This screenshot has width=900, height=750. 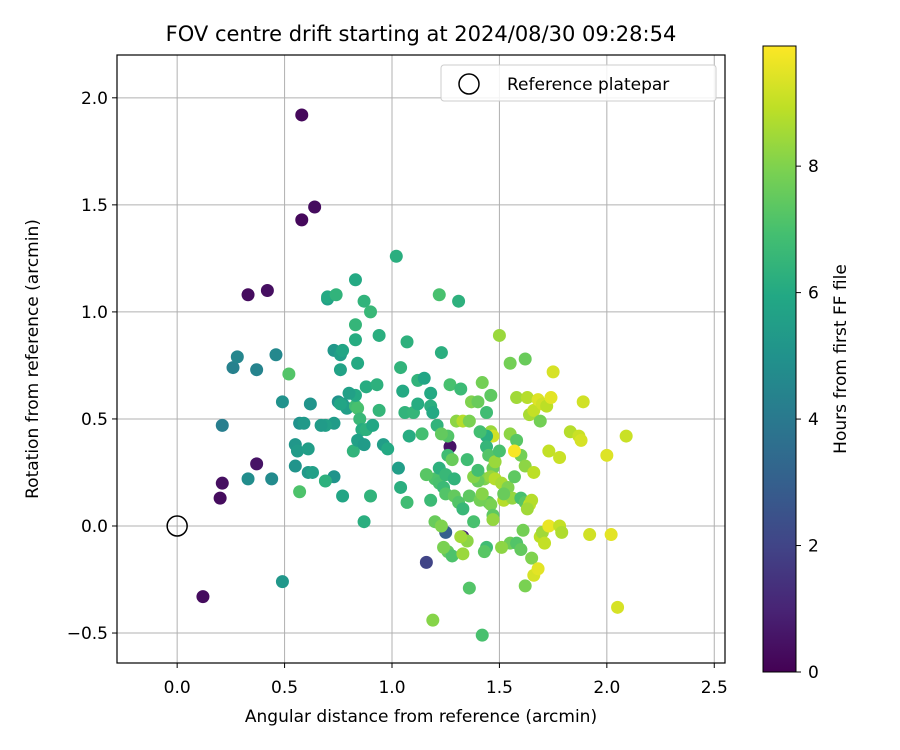 What do you see at coordinates (813, 673) in the screenshot?
I see `colorbar-tick-label: 0` at bounding box center [813, 673].